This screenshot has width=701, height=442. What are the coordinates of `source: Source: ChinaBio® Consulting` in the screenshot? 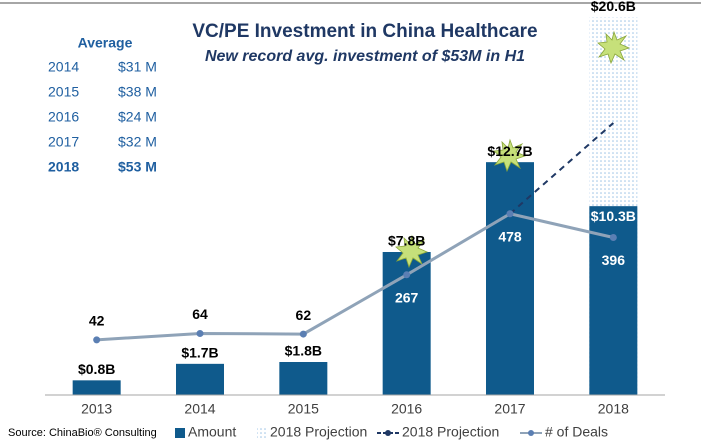 It's located at (82, 433).